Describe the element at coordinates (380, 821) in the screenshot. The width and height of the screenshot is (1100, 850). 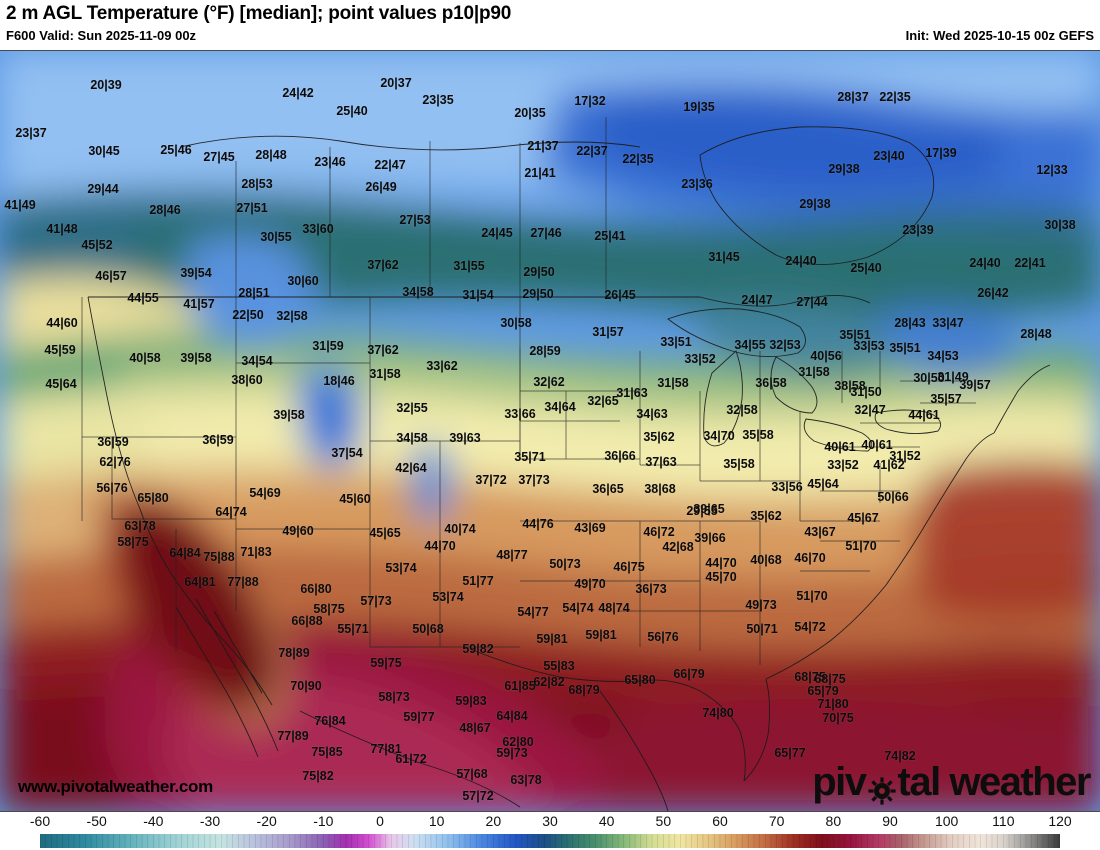
I see `colorbar-tick: 0` at that location.